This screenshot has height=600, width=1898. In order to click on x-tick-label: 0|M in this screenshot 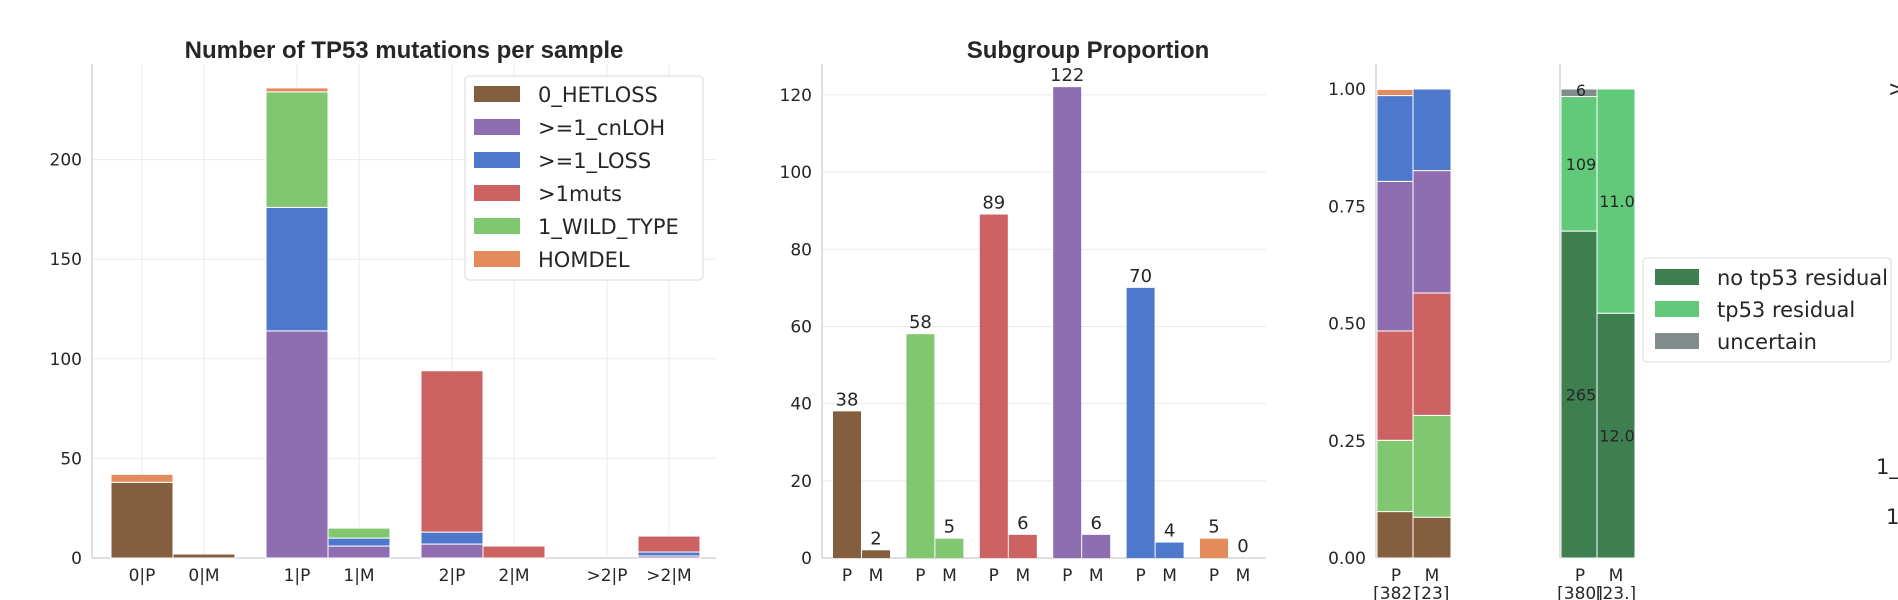, I will do `click(203, 576)`.